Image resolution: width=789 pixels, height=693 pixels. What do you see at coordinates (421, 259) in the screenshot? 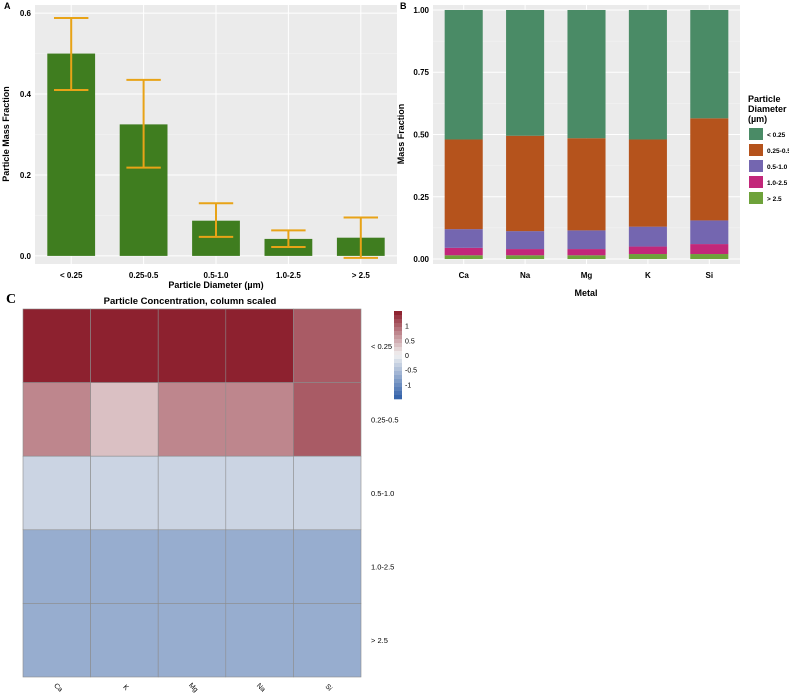
I see `y-tick-label: 0.00` at bounding box center [421, 259].